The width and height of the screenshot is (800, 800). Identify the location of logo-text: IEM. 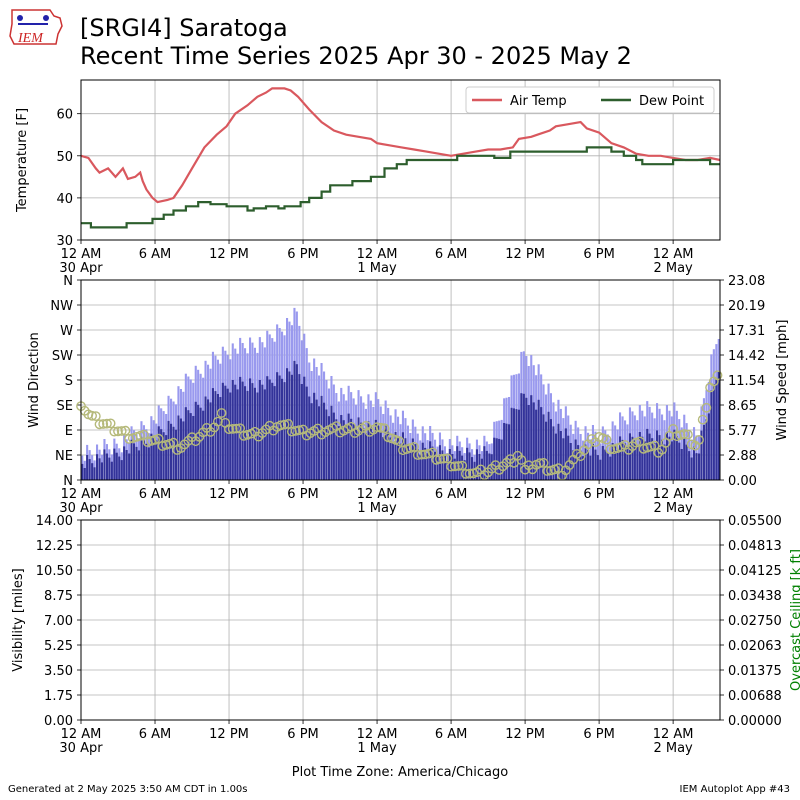
(30, 38).